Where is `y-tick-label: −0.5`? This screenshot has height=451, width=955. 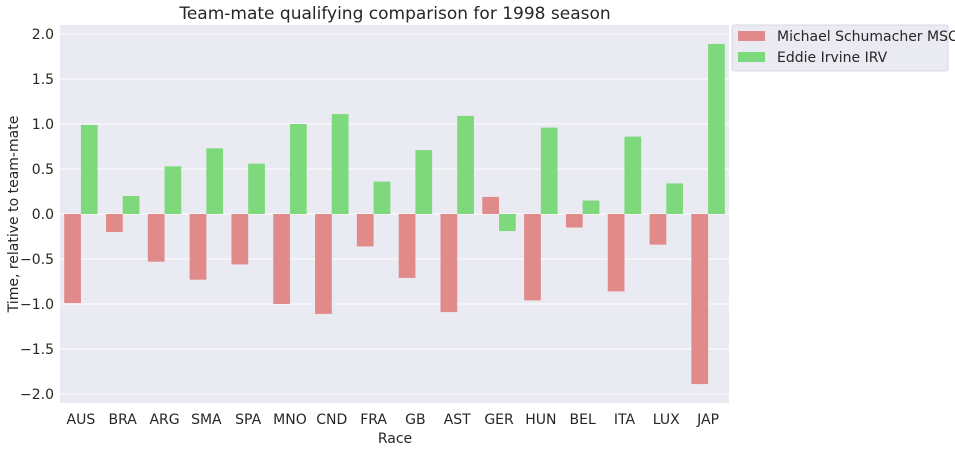 y-tick-label: −0.5 is located at coordinates (37, 260).